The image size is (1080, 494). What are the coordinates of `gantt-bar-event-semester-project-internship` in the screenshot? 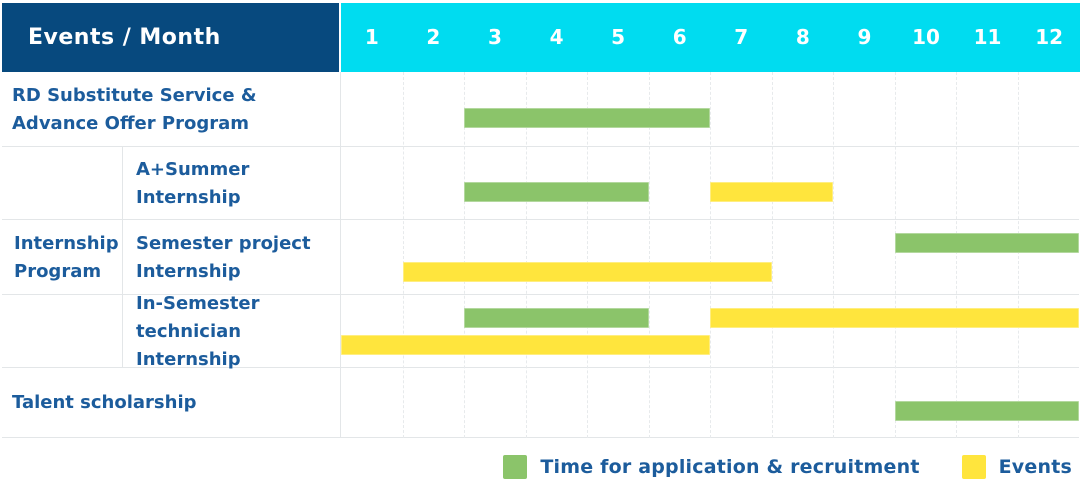 It's located at (587, 272).